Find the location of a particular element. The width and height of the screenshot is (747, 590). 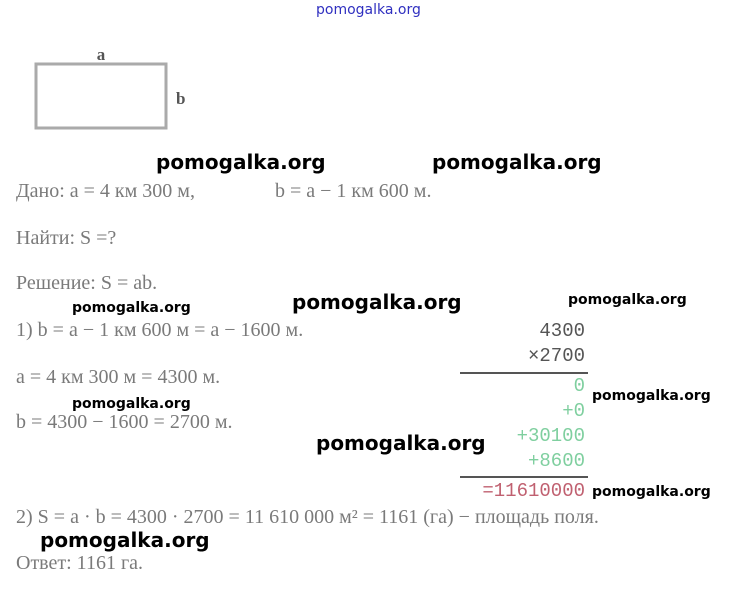

rectangle-figure: a b is located at coordinates (109, 87).